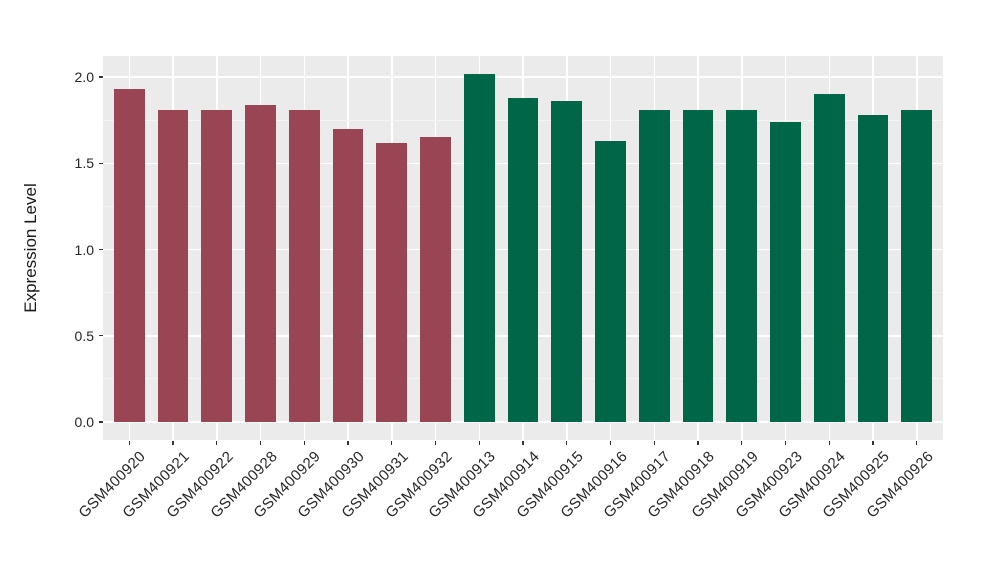 The image size is (1000, 580). I want to click on bar-gsm400922, so click(217, 266).